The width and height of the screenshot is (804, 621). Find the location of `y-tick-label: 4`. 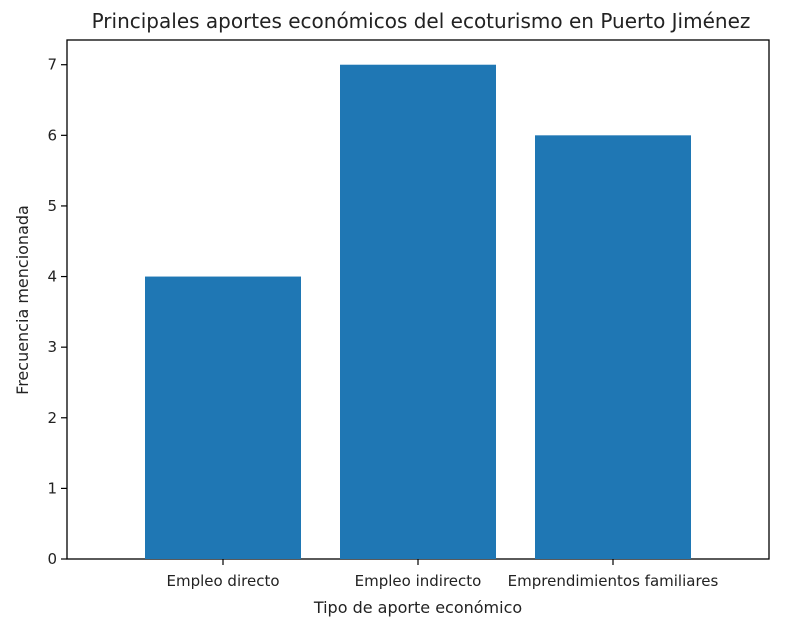

y-tick-label: 4 is located at coordinates (52, 277).